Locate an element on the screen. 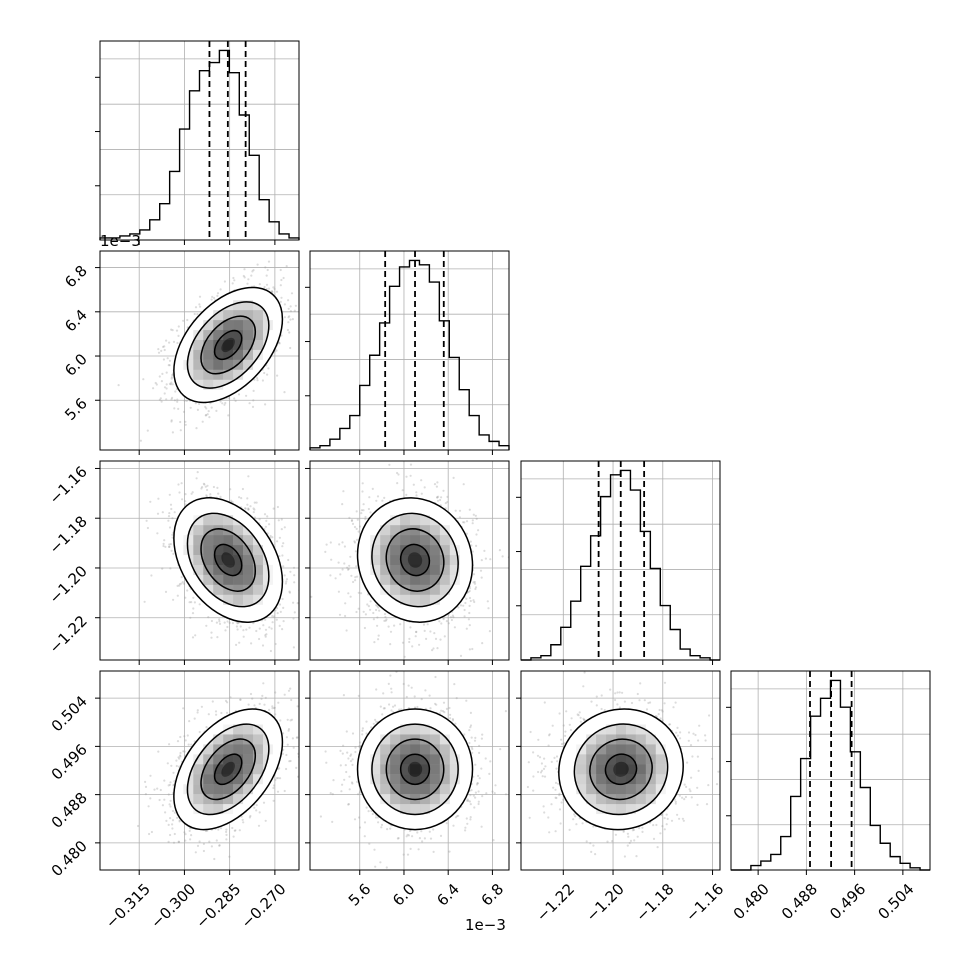 The image size is (970, 970). x-tick-label: 0.504 is located at coordinates (896, 901).